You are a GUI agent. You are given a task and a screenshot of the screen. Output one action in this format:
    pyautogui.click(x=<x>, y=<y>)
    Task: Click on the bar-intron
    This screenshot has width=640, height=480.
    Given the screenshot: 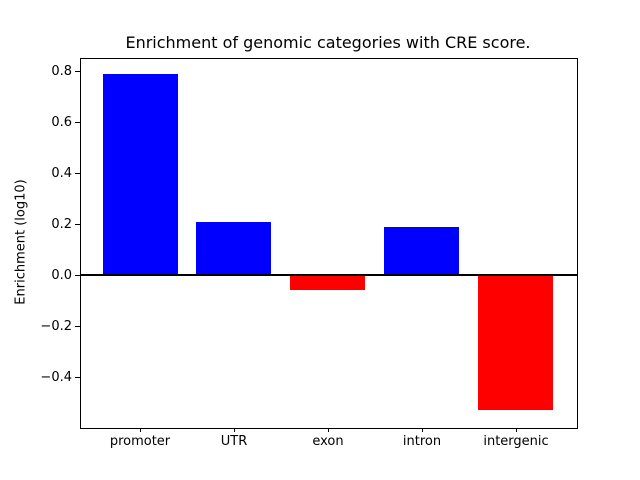 What is the action you would take?
    pyautogui.click(x=421, y=251)
    